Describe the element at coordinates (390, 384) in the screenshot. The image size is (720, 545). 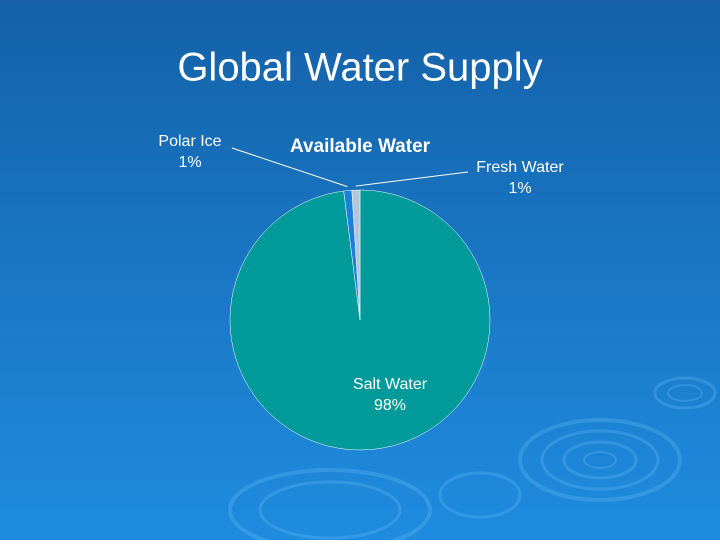
I see `slice-label: Salt Water` at that location.